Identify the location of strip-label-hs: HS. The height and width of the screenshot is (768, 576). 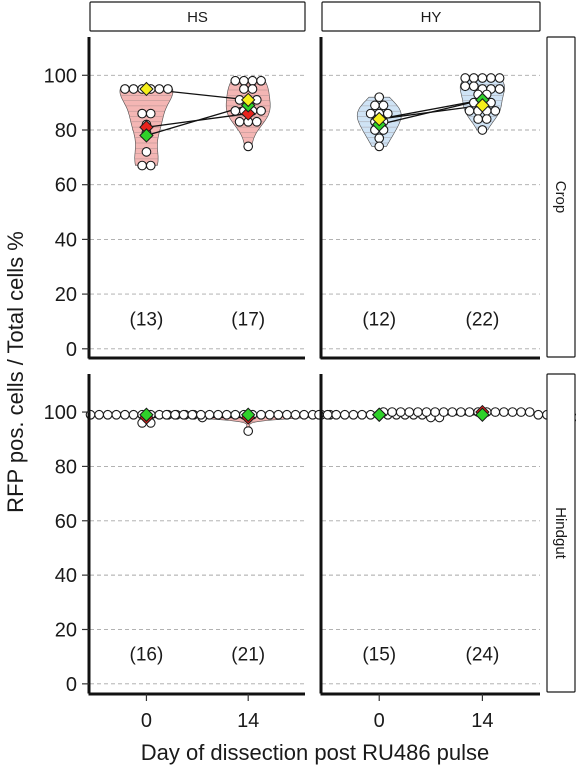
(197, 17).